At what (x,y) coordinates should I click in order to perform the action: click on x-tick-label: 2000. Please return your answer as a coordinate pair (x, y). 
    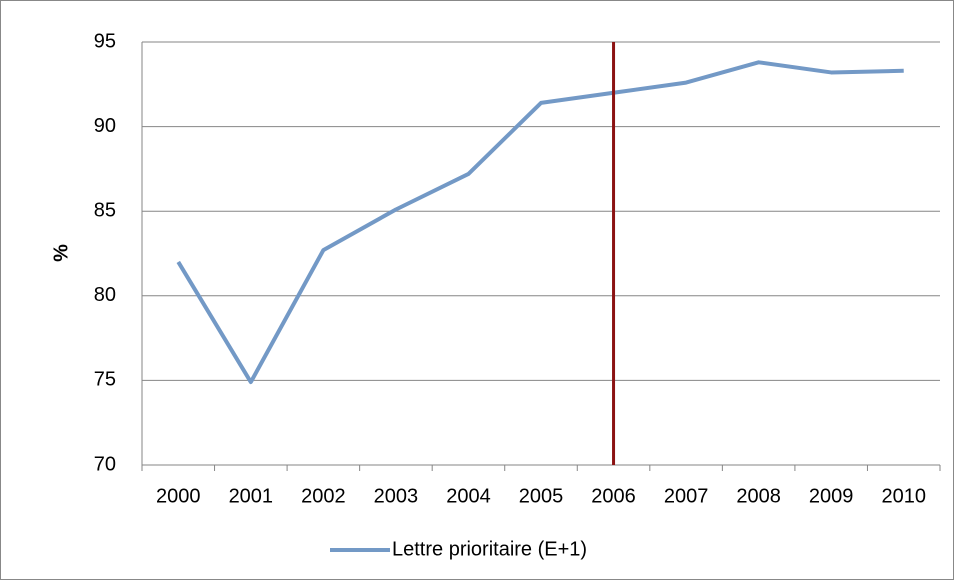
    Looking at the image, I should click on (178, 496).